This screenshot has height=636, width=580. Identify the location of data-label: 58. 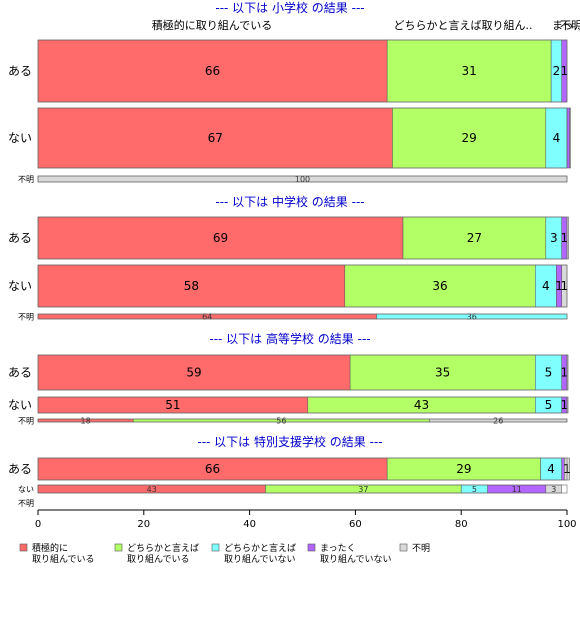
(191, 286).